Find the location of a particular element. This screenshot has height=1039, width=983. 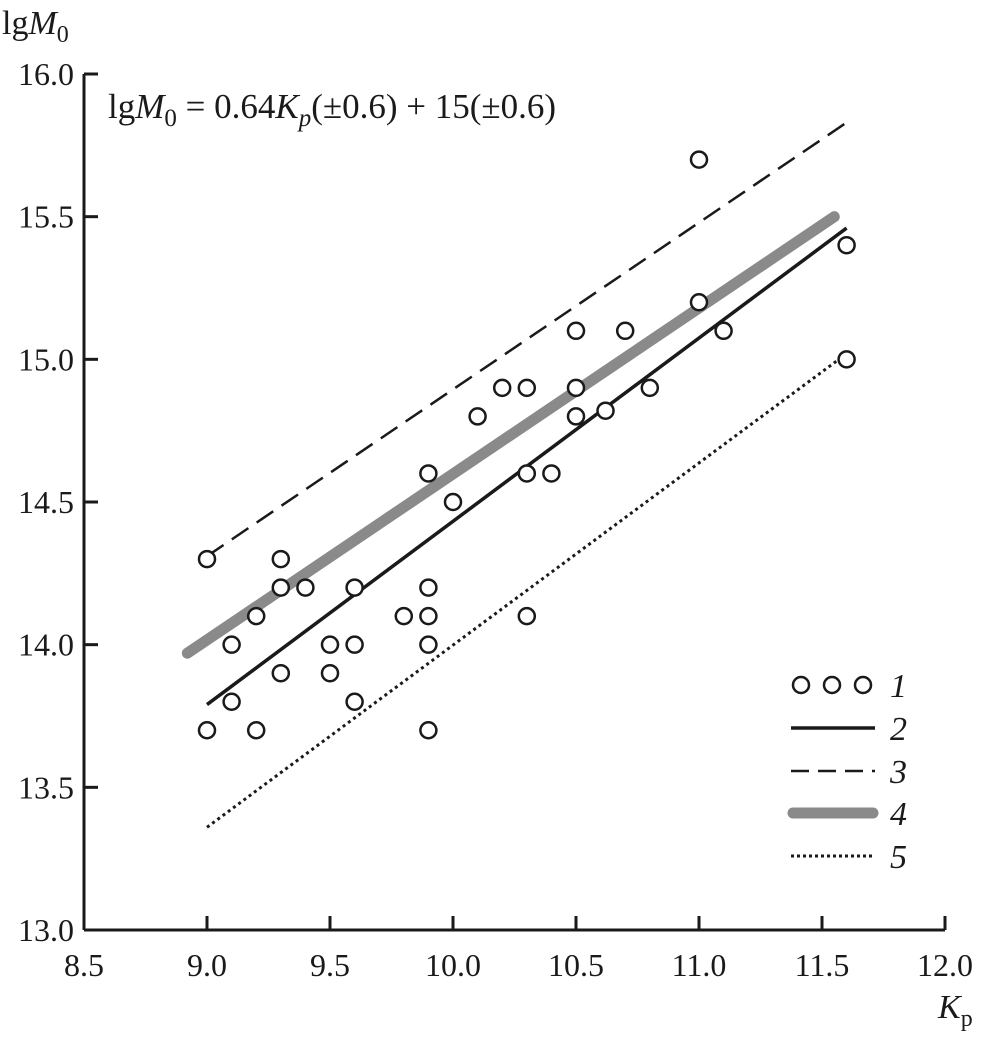

y-axis-title: lgM0 is located at coordinates (35, 26).